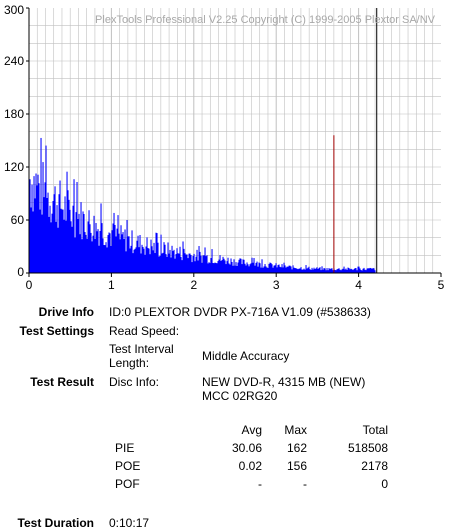  Describe the element at coordinates (295, 430) in the screenshot. I see `results-header-max: Max` at that location.